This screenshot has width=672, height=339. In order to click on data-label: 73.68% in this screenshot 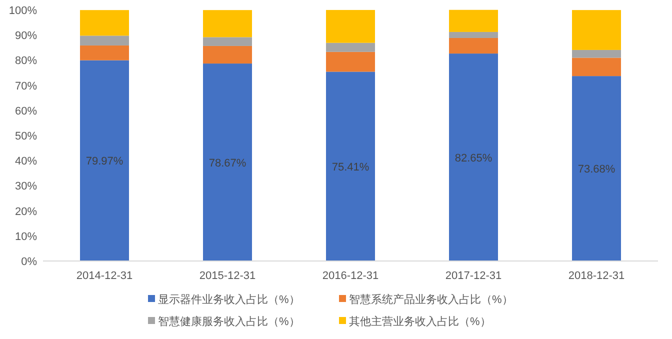, I will do `click(597, 170)`.